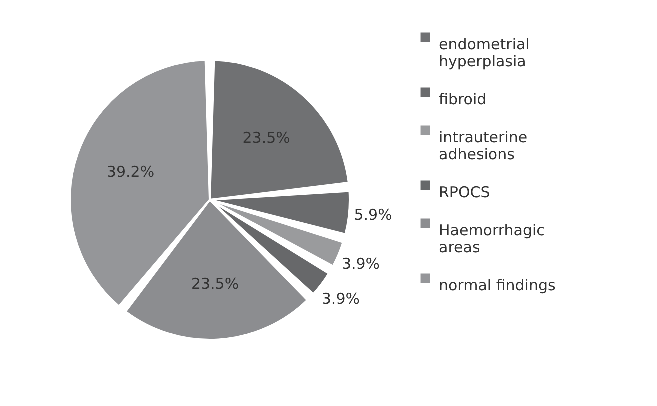 This screenshot has width=657, height=406. What do you see at coordinates (463, 99) in the screenshot?
I see `legend-label: fibroid` at bounding box center [463, 99].